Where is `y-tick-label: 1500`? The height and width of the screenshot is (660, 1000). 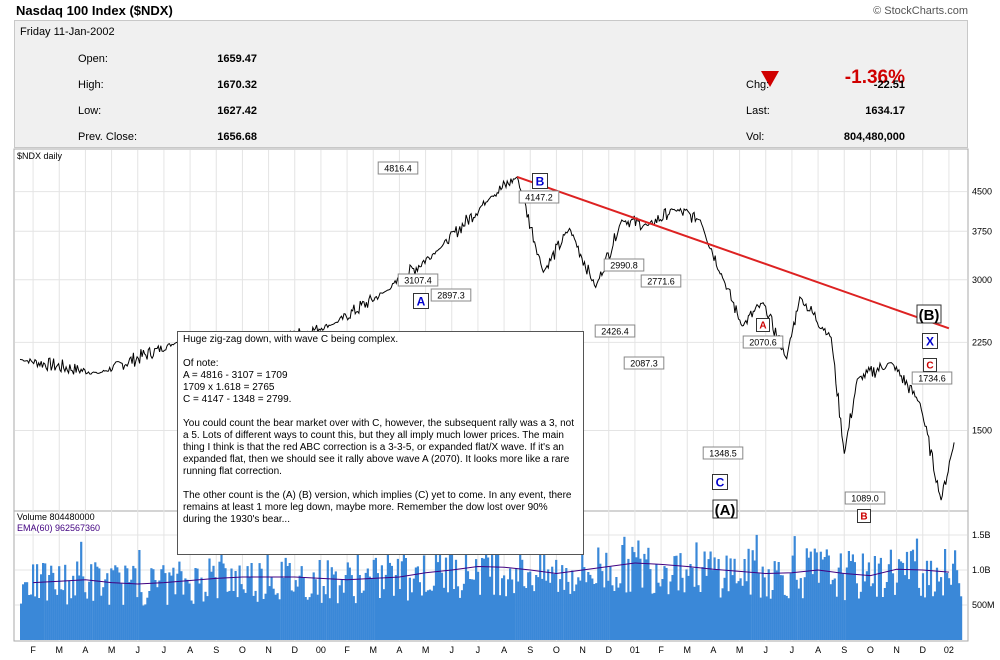
y-tick-label: 1500 is located at coordinates (982, 430).